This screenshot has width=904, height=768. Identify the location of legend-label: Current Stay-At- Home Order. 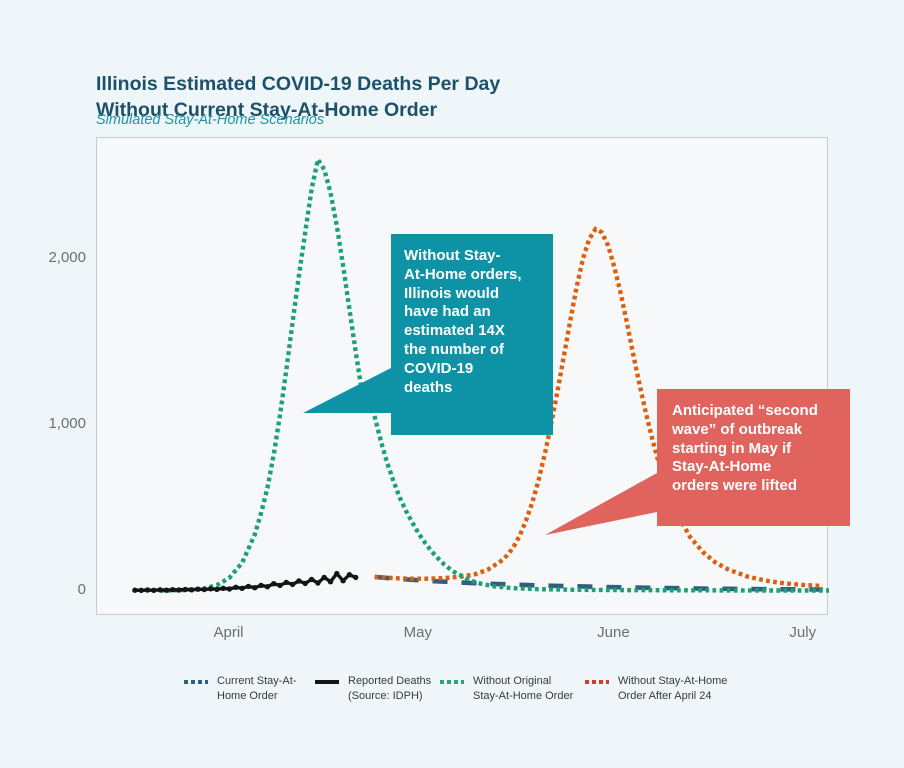
(257, 688).